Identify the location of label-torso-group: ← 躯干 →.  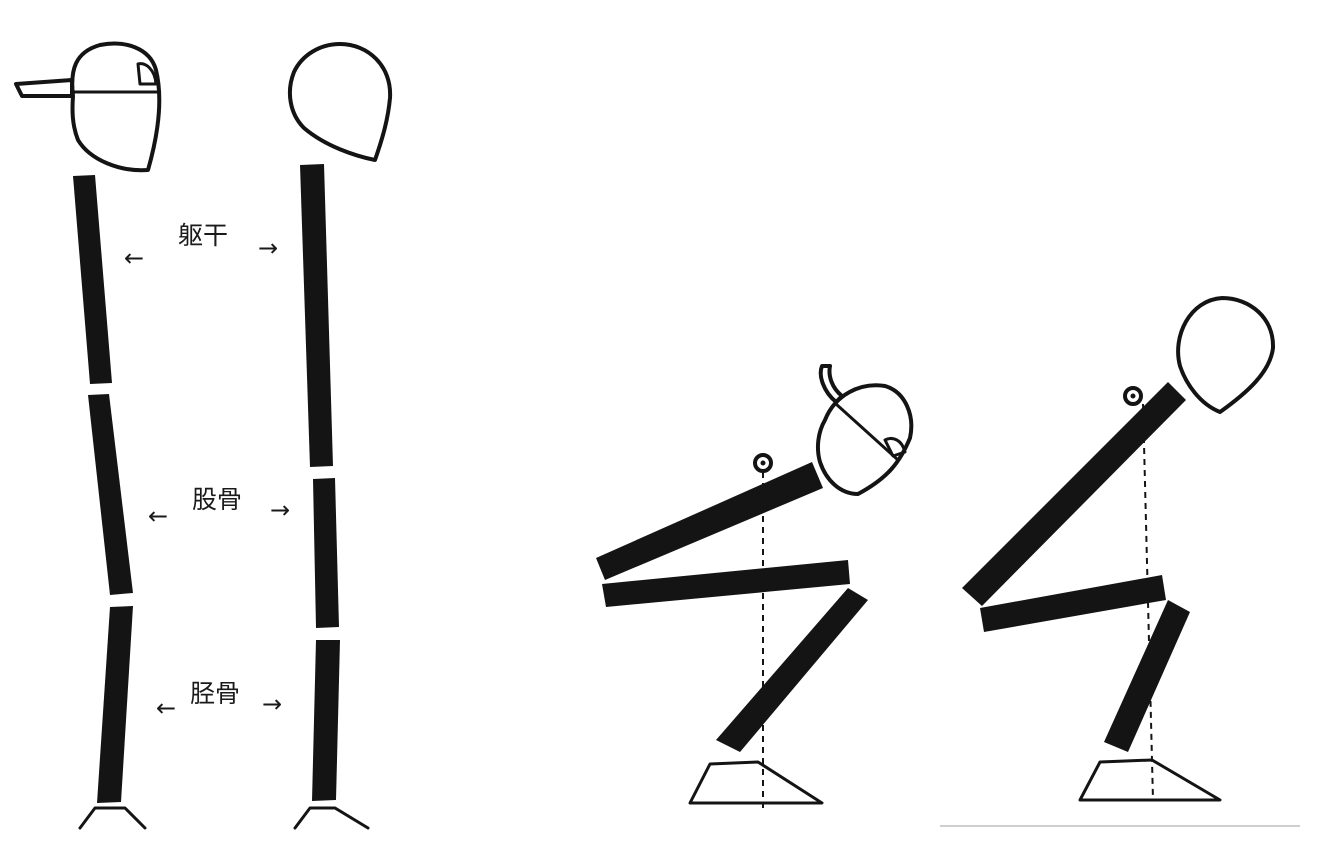
(201, 246).